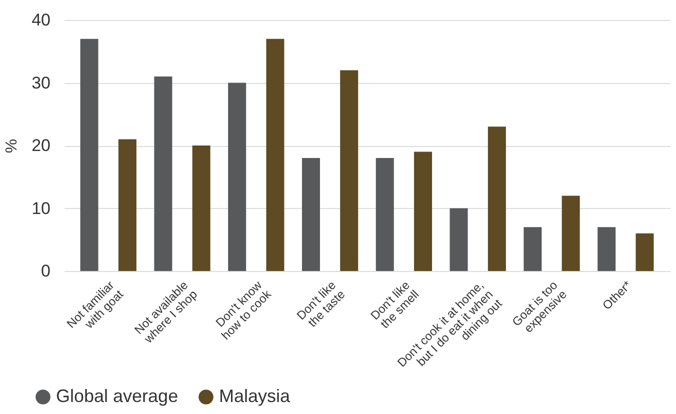 This screenshot has width=676, height=414. What do you see at coordinates (41, 20) in the screenshot?
I see `y-tick-label: 40` at bounding box center [41, 20].